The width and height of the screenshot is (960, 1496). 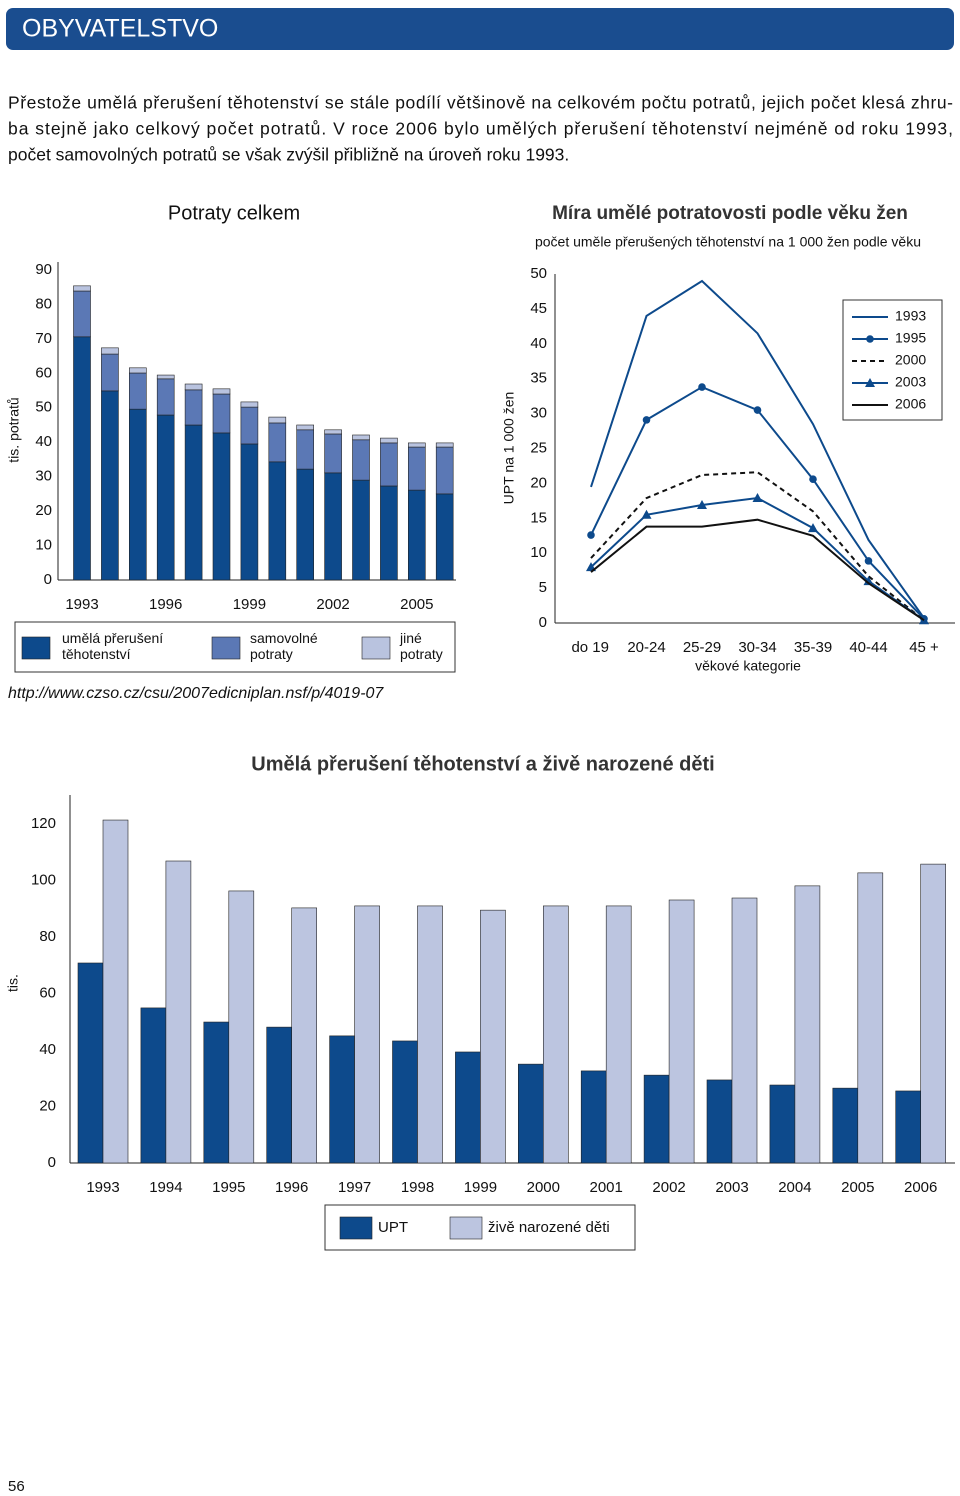 What do you see at coordinates (43, 510) in the screenshot?
I see `y-tick-label: 20` at bounding box center [43, 510].